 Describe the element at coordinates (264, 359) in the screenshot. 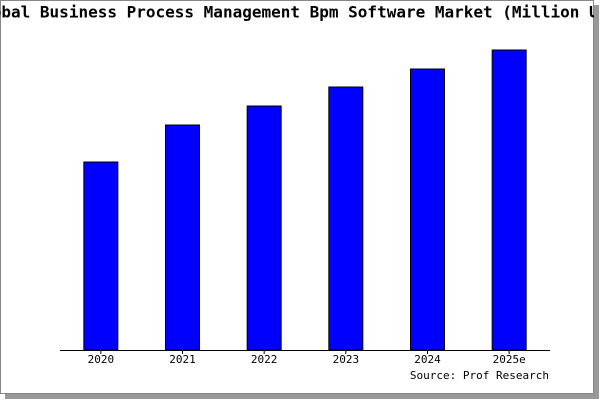

I see `x-tick-label: 2022` at that location.